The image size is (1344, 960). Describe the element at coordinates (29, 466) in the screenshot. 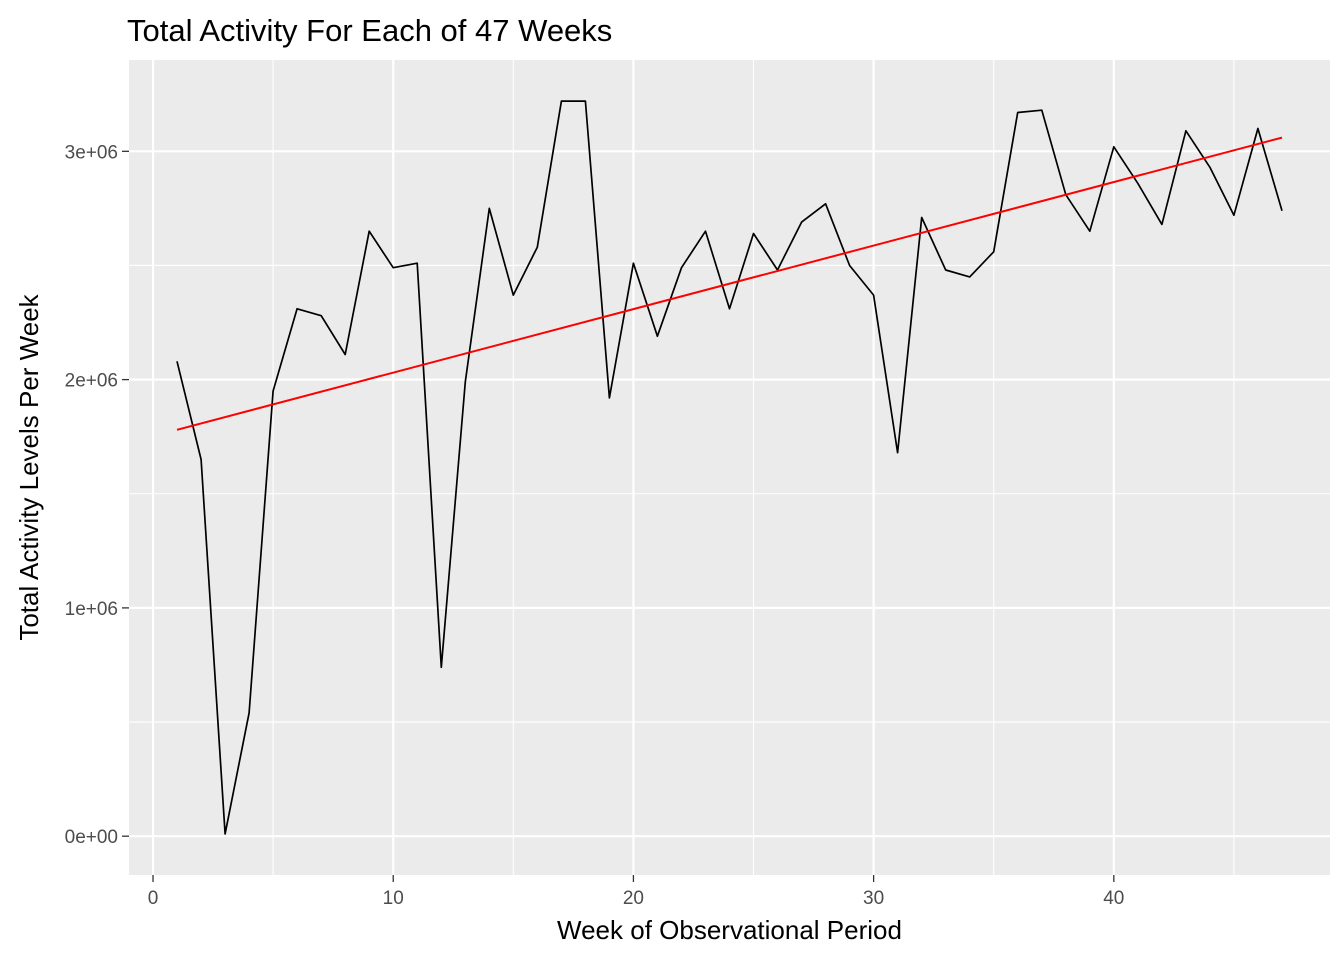

I see `y-axis-title: Total Activity Levels Per Week` at that location.